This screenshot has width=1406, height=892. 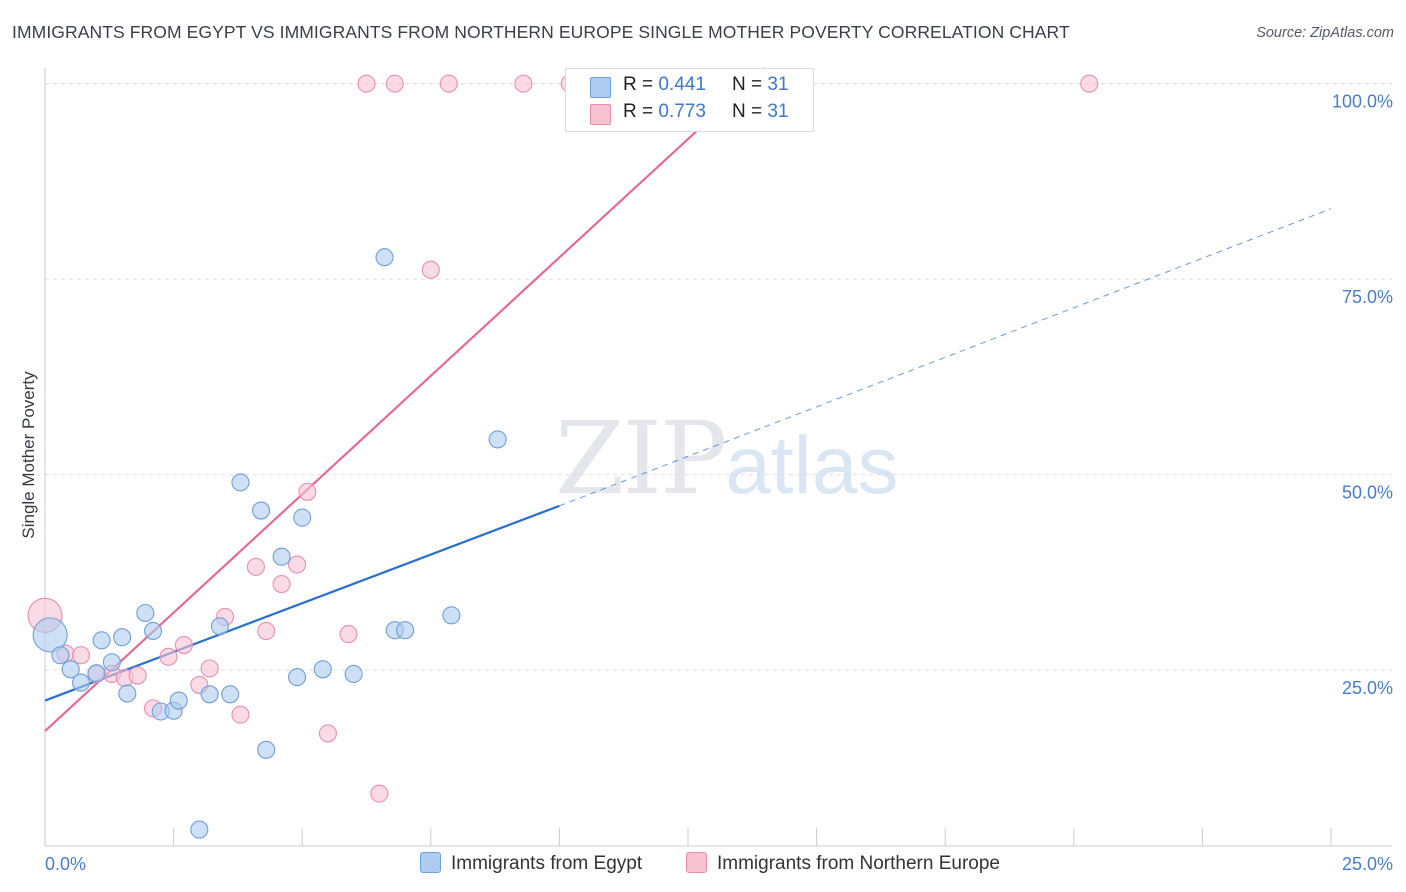 I want to click on egypt-r-value: 0.441, so click(x=682, y=84).